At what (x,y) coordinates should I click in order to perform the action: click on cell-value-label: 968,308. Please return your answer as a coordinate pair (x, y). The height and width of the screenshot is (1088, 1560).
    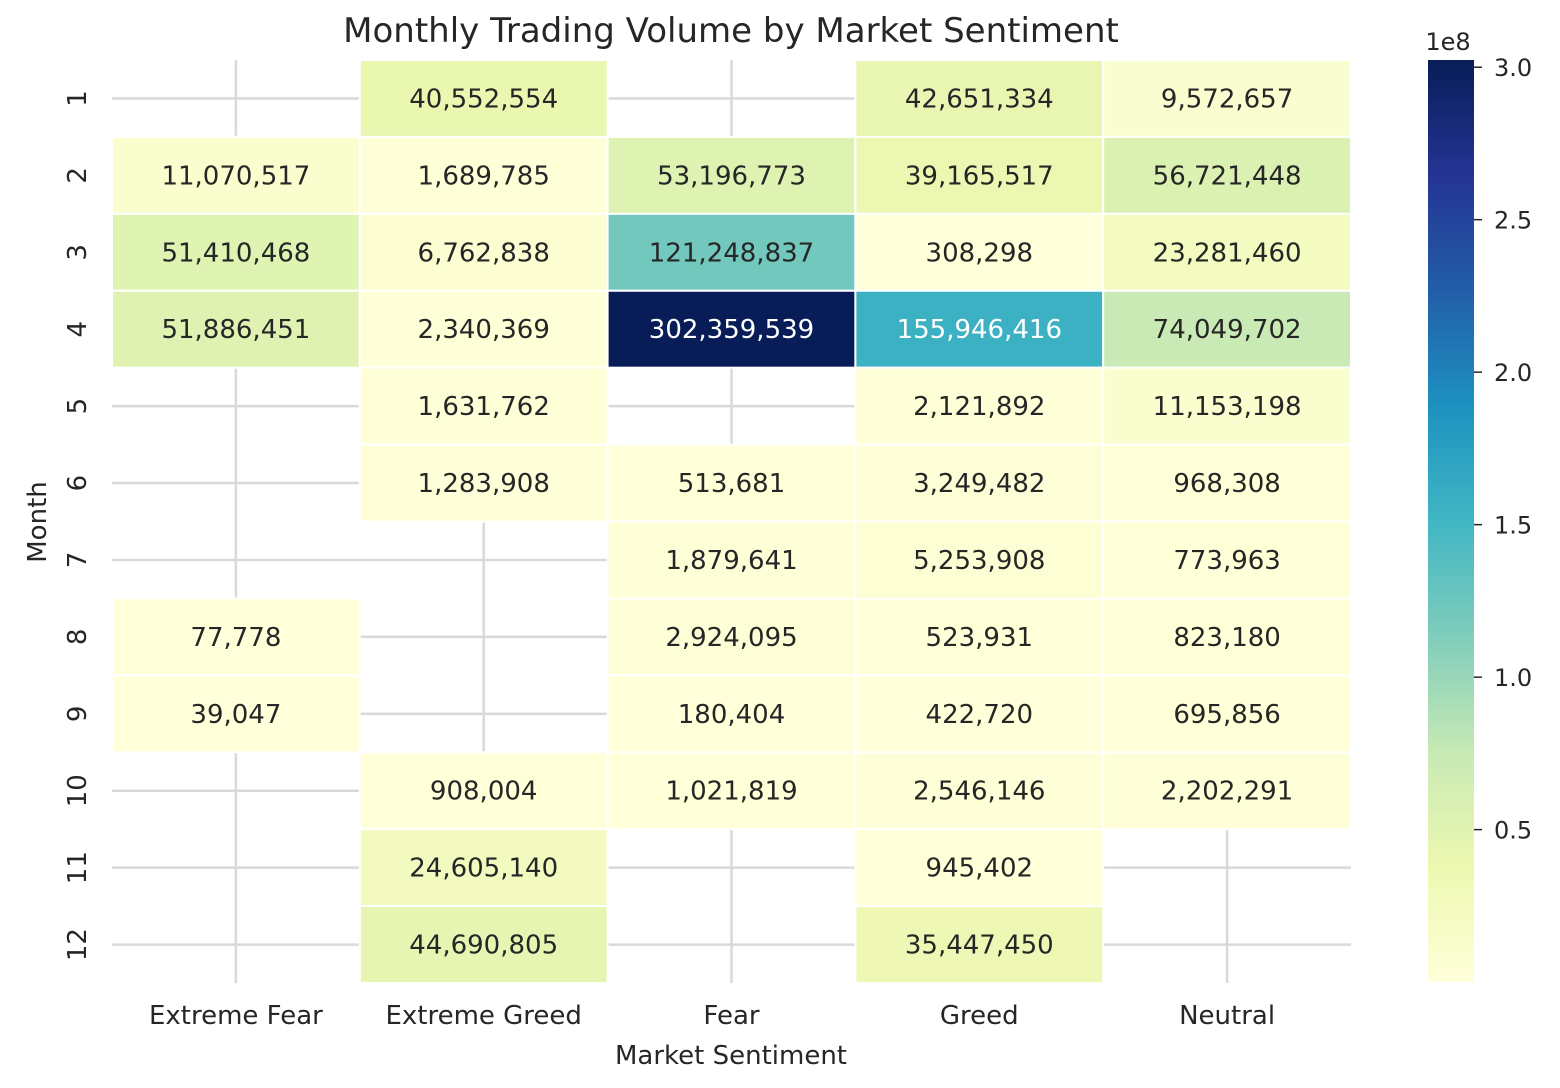
    Looking at the image, I should click on (1227, 484).